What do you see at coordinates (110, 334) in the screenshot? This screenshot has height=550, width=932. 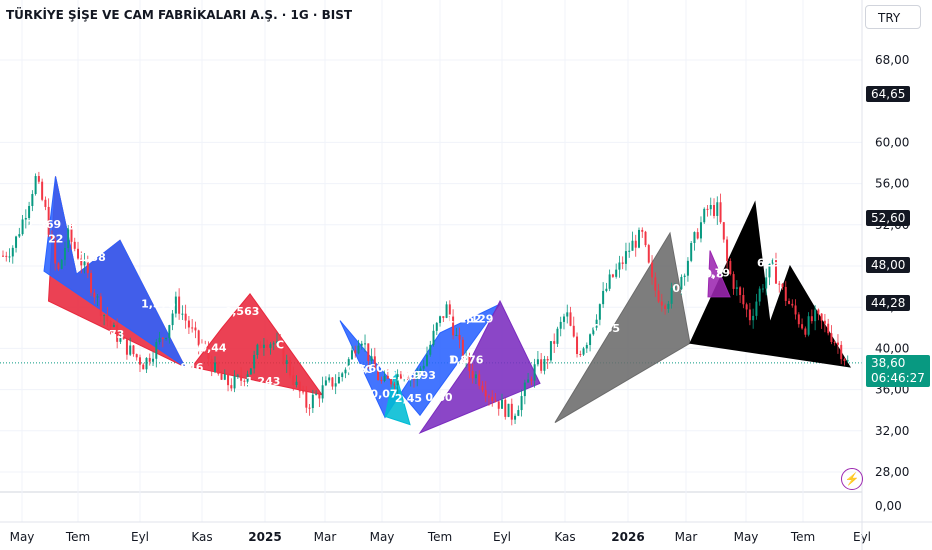 I see `pattern-ratio-label: 1,73` at bounding box center [110, 334].